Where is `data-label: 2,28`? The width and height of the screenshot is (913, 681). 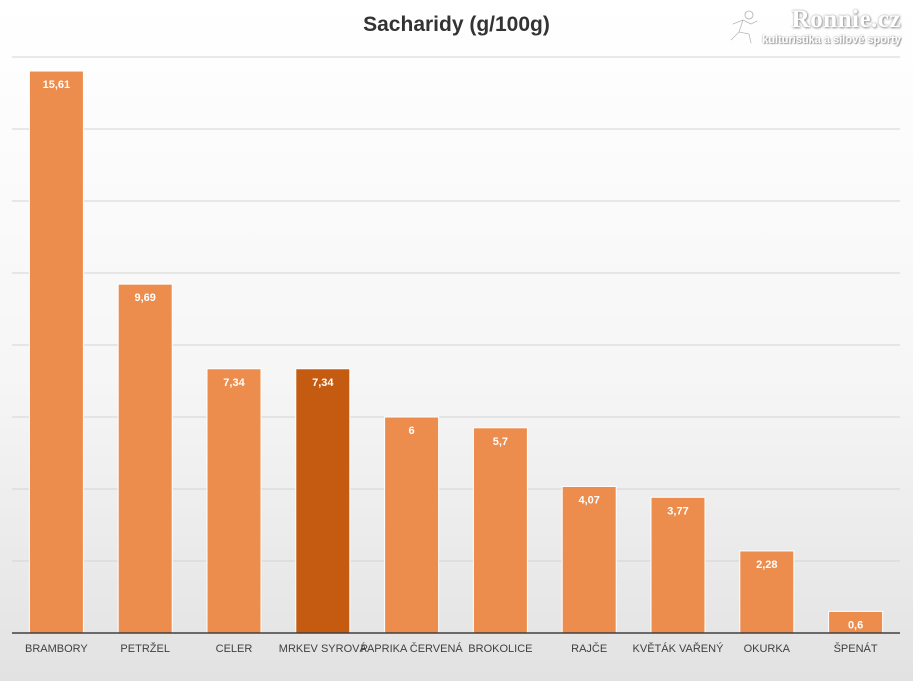 data-label: 2,28 is located at coordinates (766, 565).